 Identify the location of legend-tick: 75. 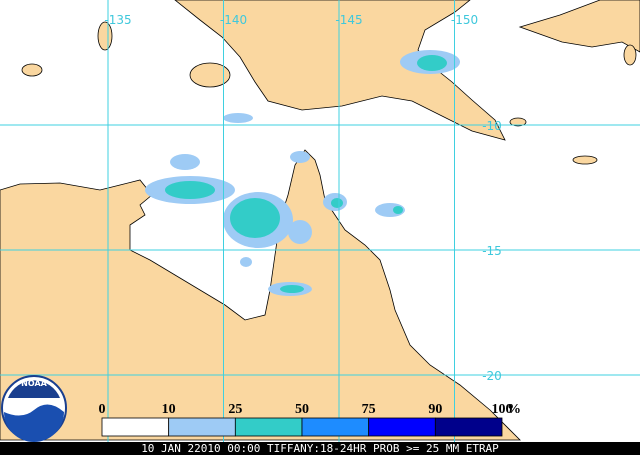
(369, 409).